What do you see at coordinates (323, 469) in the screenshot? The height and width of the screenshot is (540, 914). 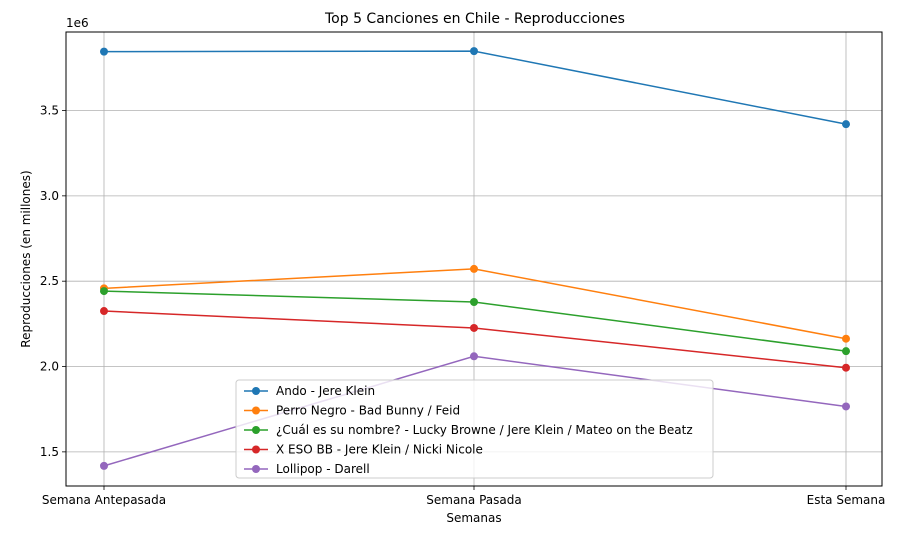 I see `legend-label: Lollipop - Darell` at bounding box center [323, 469].